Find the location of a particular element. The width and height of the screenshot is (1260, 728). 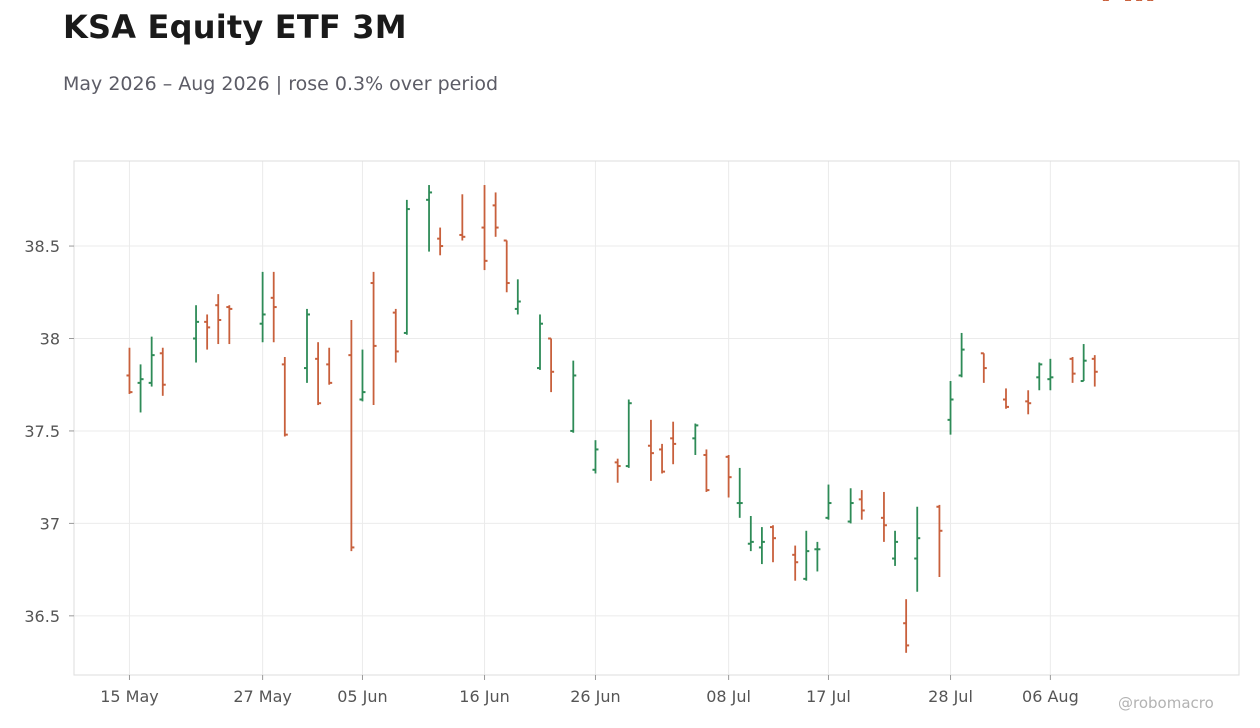

y-tick-label: 38.5 is located at coordinates (42, 246).